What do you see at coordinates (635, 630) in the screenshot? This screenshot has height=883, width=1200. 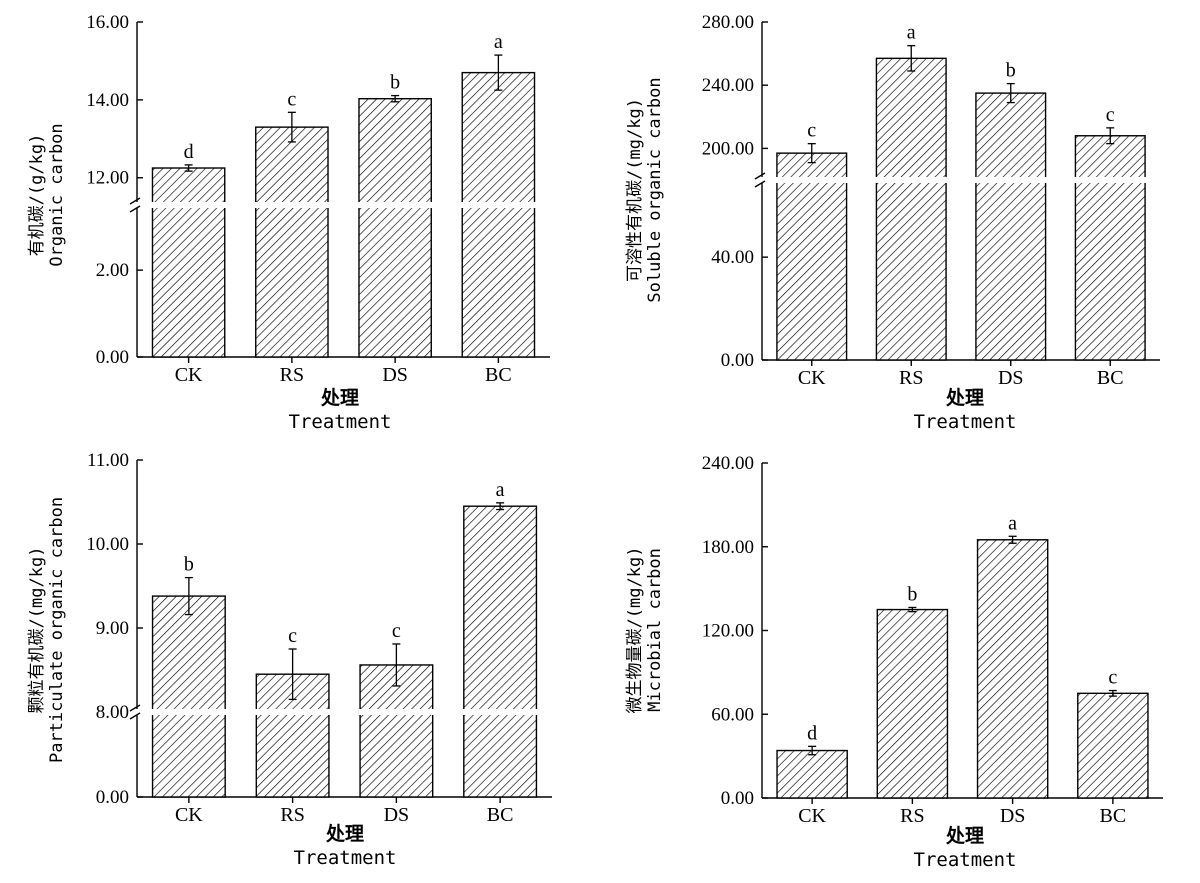 I see `ylabel-cn-microbial-carbon: 微生物量碳/(mg/kg)` at bounding box center [635, 630].